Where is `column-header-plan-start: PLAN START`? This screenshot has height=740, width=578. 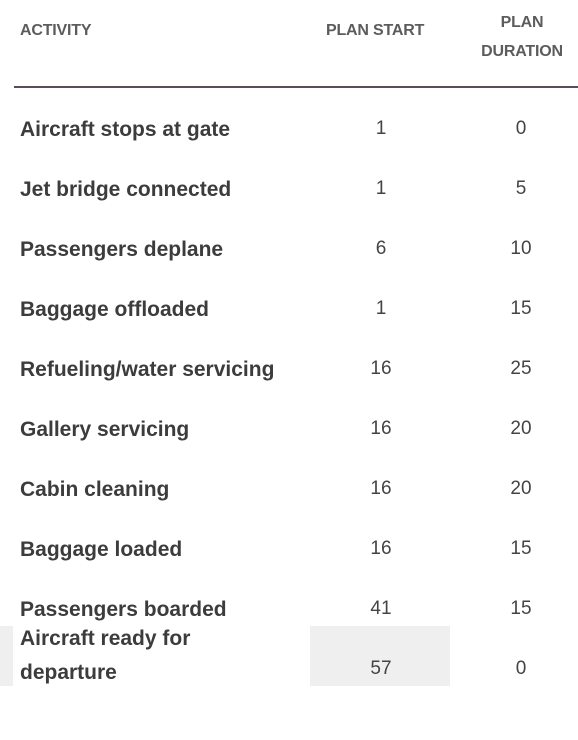 column-header-plan-start: PLAN START is located at coordinates (375, 30).